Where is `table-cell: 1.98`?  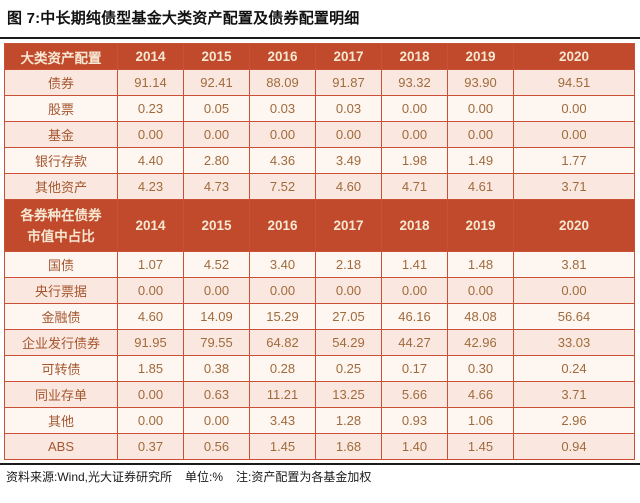
table-cell: 1.98 is located at coordinates (414, 160).